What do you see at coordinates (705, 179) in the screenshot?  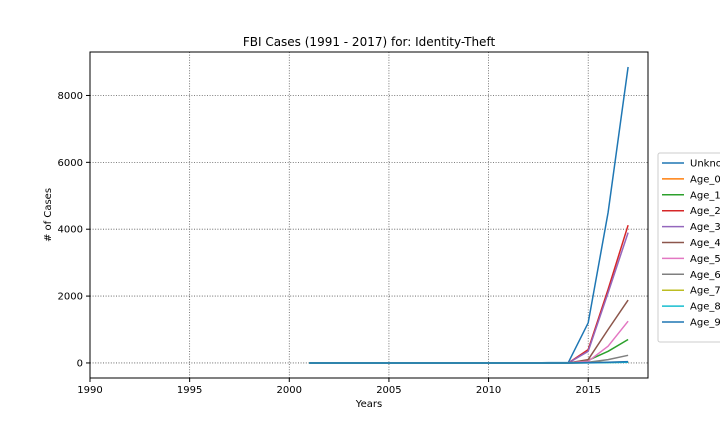 I see `legend-entry: Age_0` at bounding box center [705, 179].